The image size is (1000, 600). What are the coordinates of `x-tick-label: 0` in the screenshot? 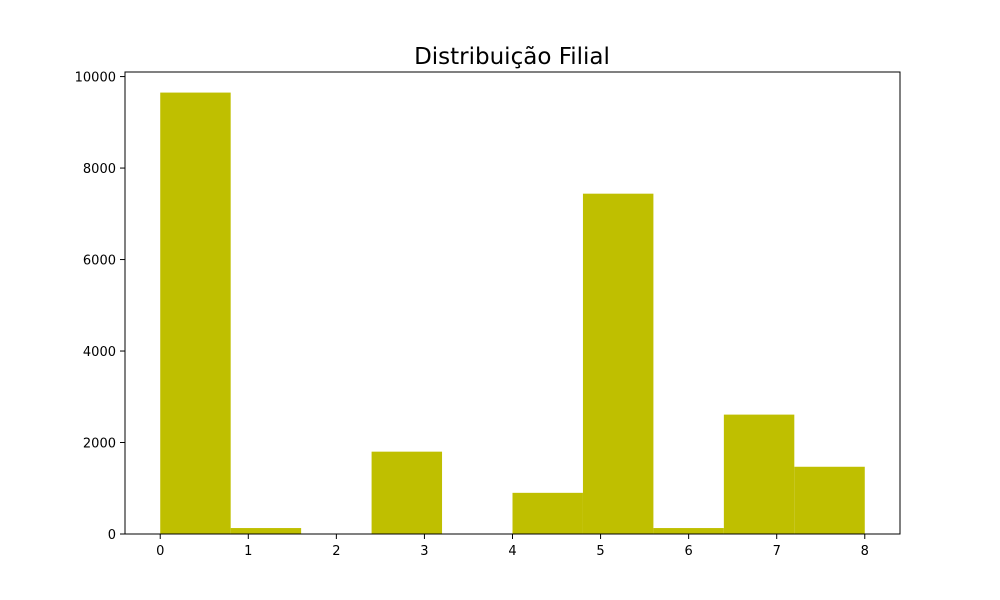 It's located at (160, 551).